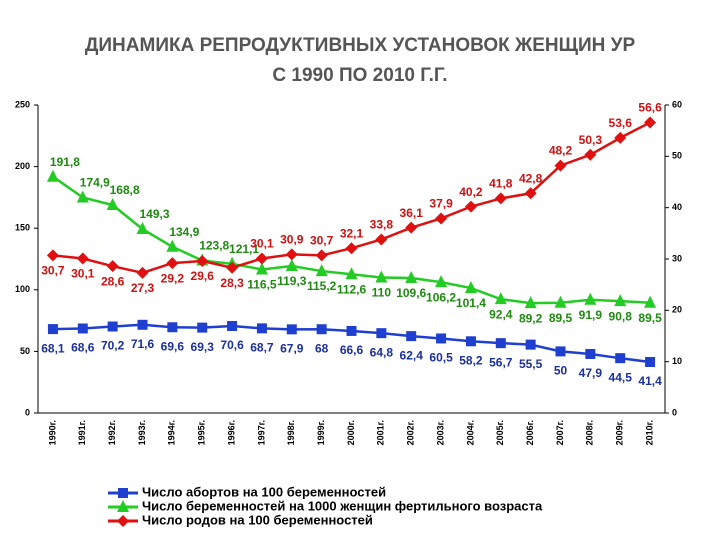  What do you see at coordinates (441, 204) in the screenshot?
I see `data-label: 37,9` at bounding box center [441, 204].